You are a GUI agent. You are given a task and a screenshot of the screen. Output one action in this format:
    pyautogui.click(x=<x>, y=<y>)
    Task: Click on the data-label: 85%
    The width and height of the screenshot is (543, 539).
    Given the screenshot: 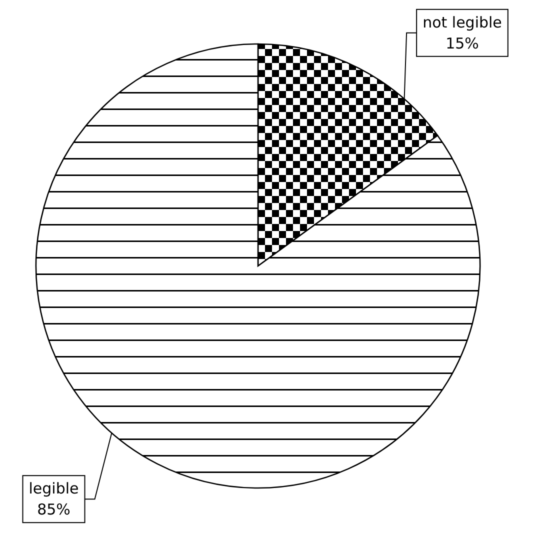 What is the action you would take?
    pyautogui.click(x=53, y=509)
    